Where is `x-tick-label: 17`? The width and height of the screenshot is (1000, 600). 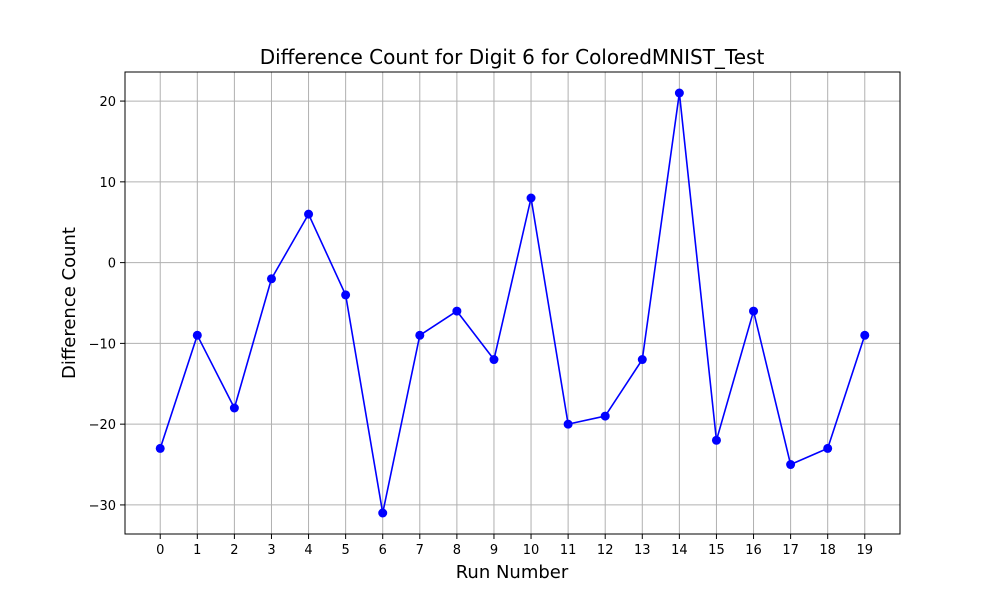
x-tick-label: 17 is located at coordinates (790, 550).